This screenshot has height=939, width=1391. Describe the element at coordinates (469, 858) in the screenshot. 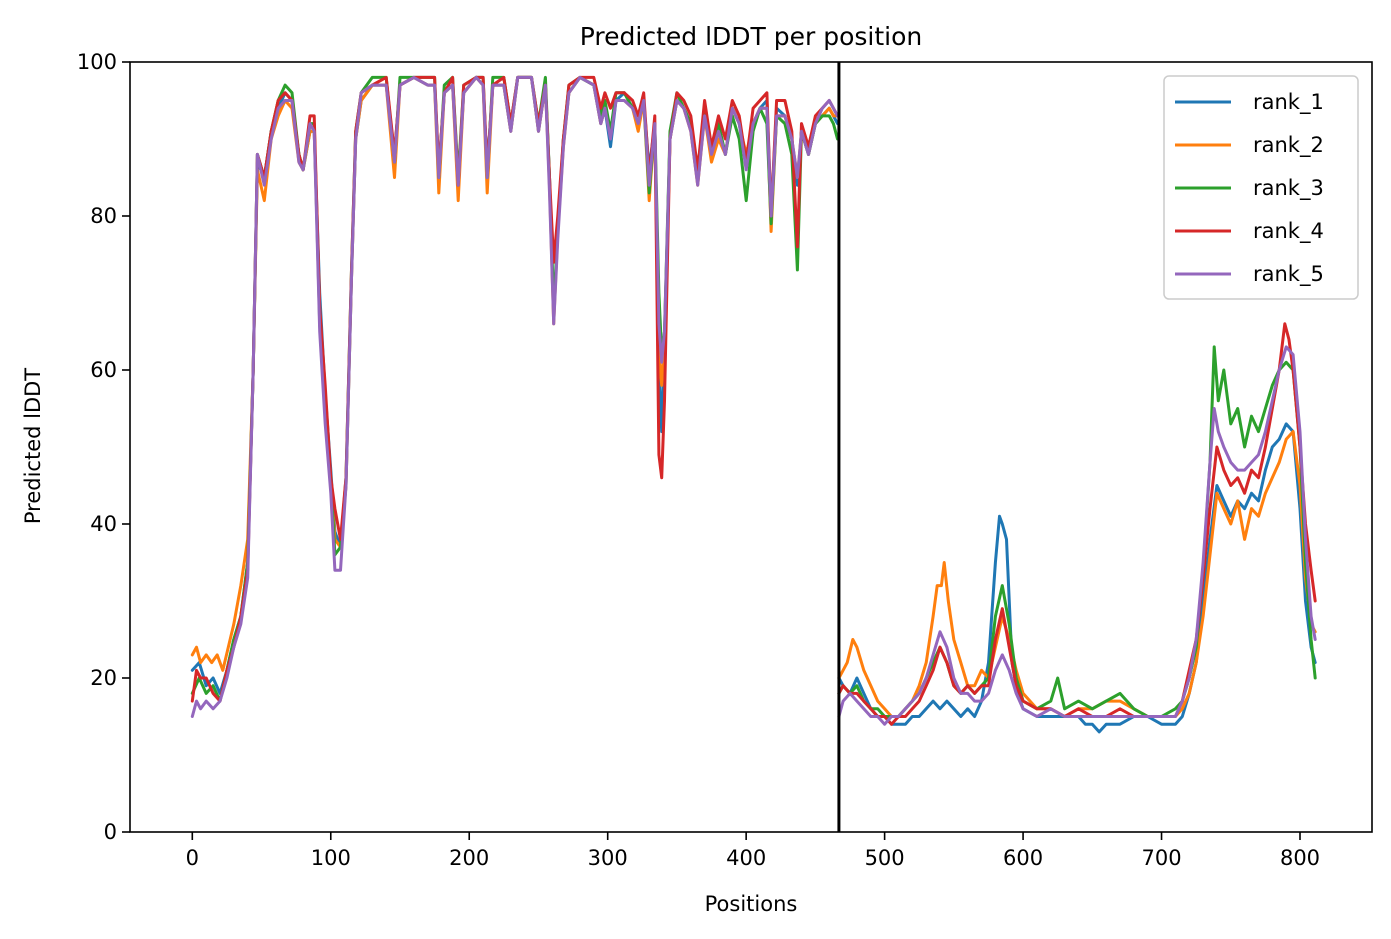

I see `x-tick-label: 200` at that location.